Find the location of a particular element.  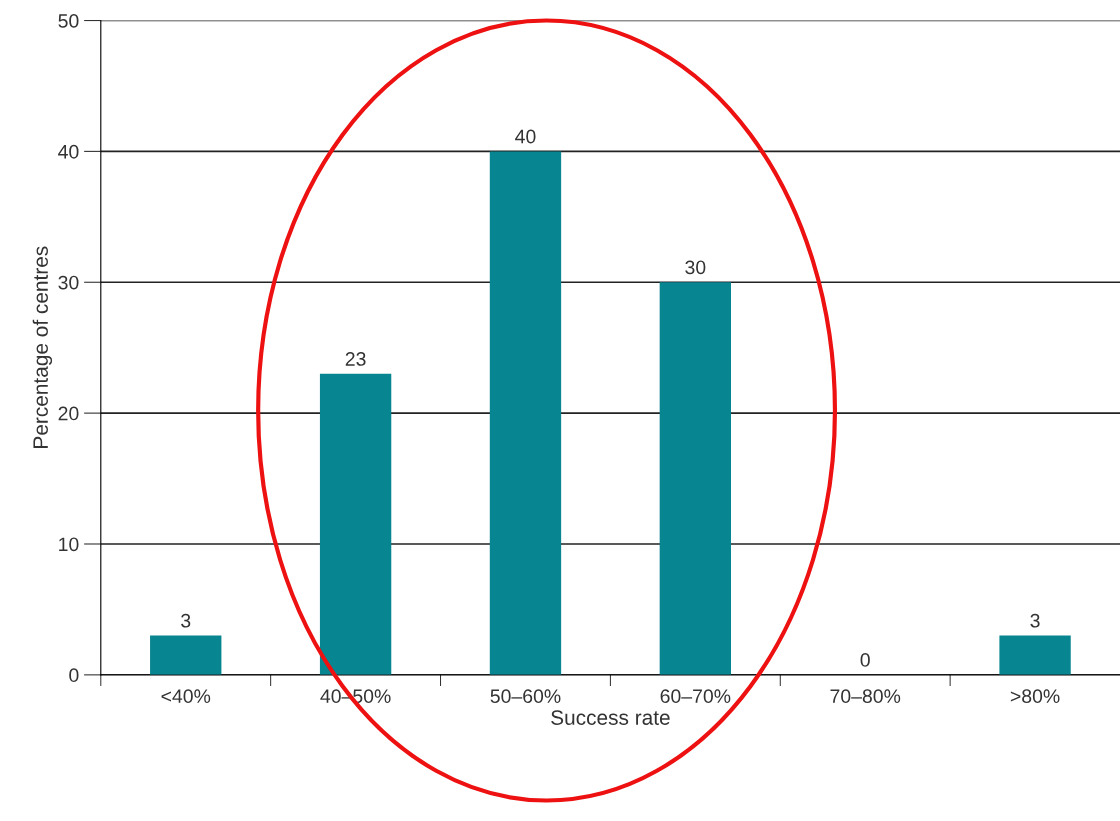

x-tick-label: 50–60% is located at coordinates (525, 696).